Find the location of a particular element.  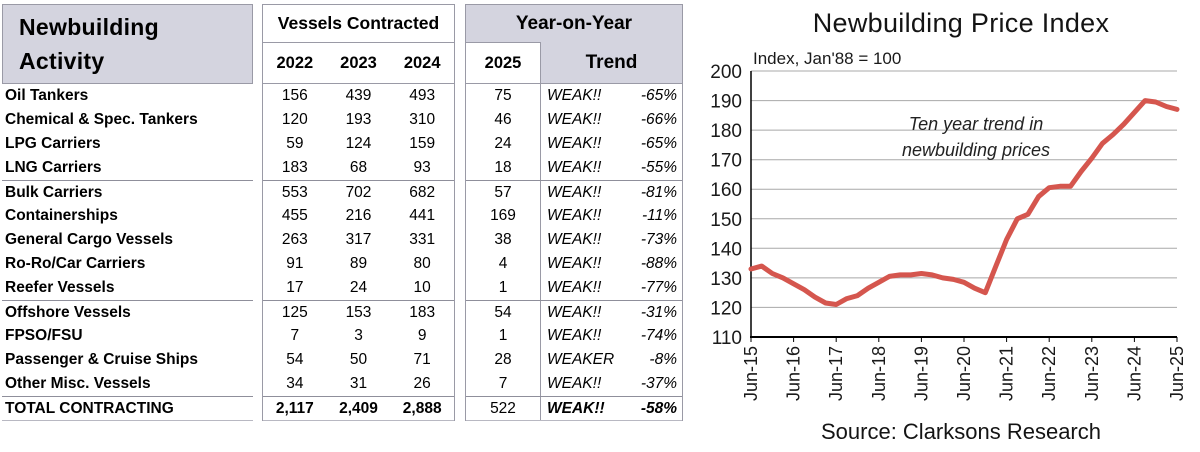

value-2024: 493 is located at coordinates (422, 95).